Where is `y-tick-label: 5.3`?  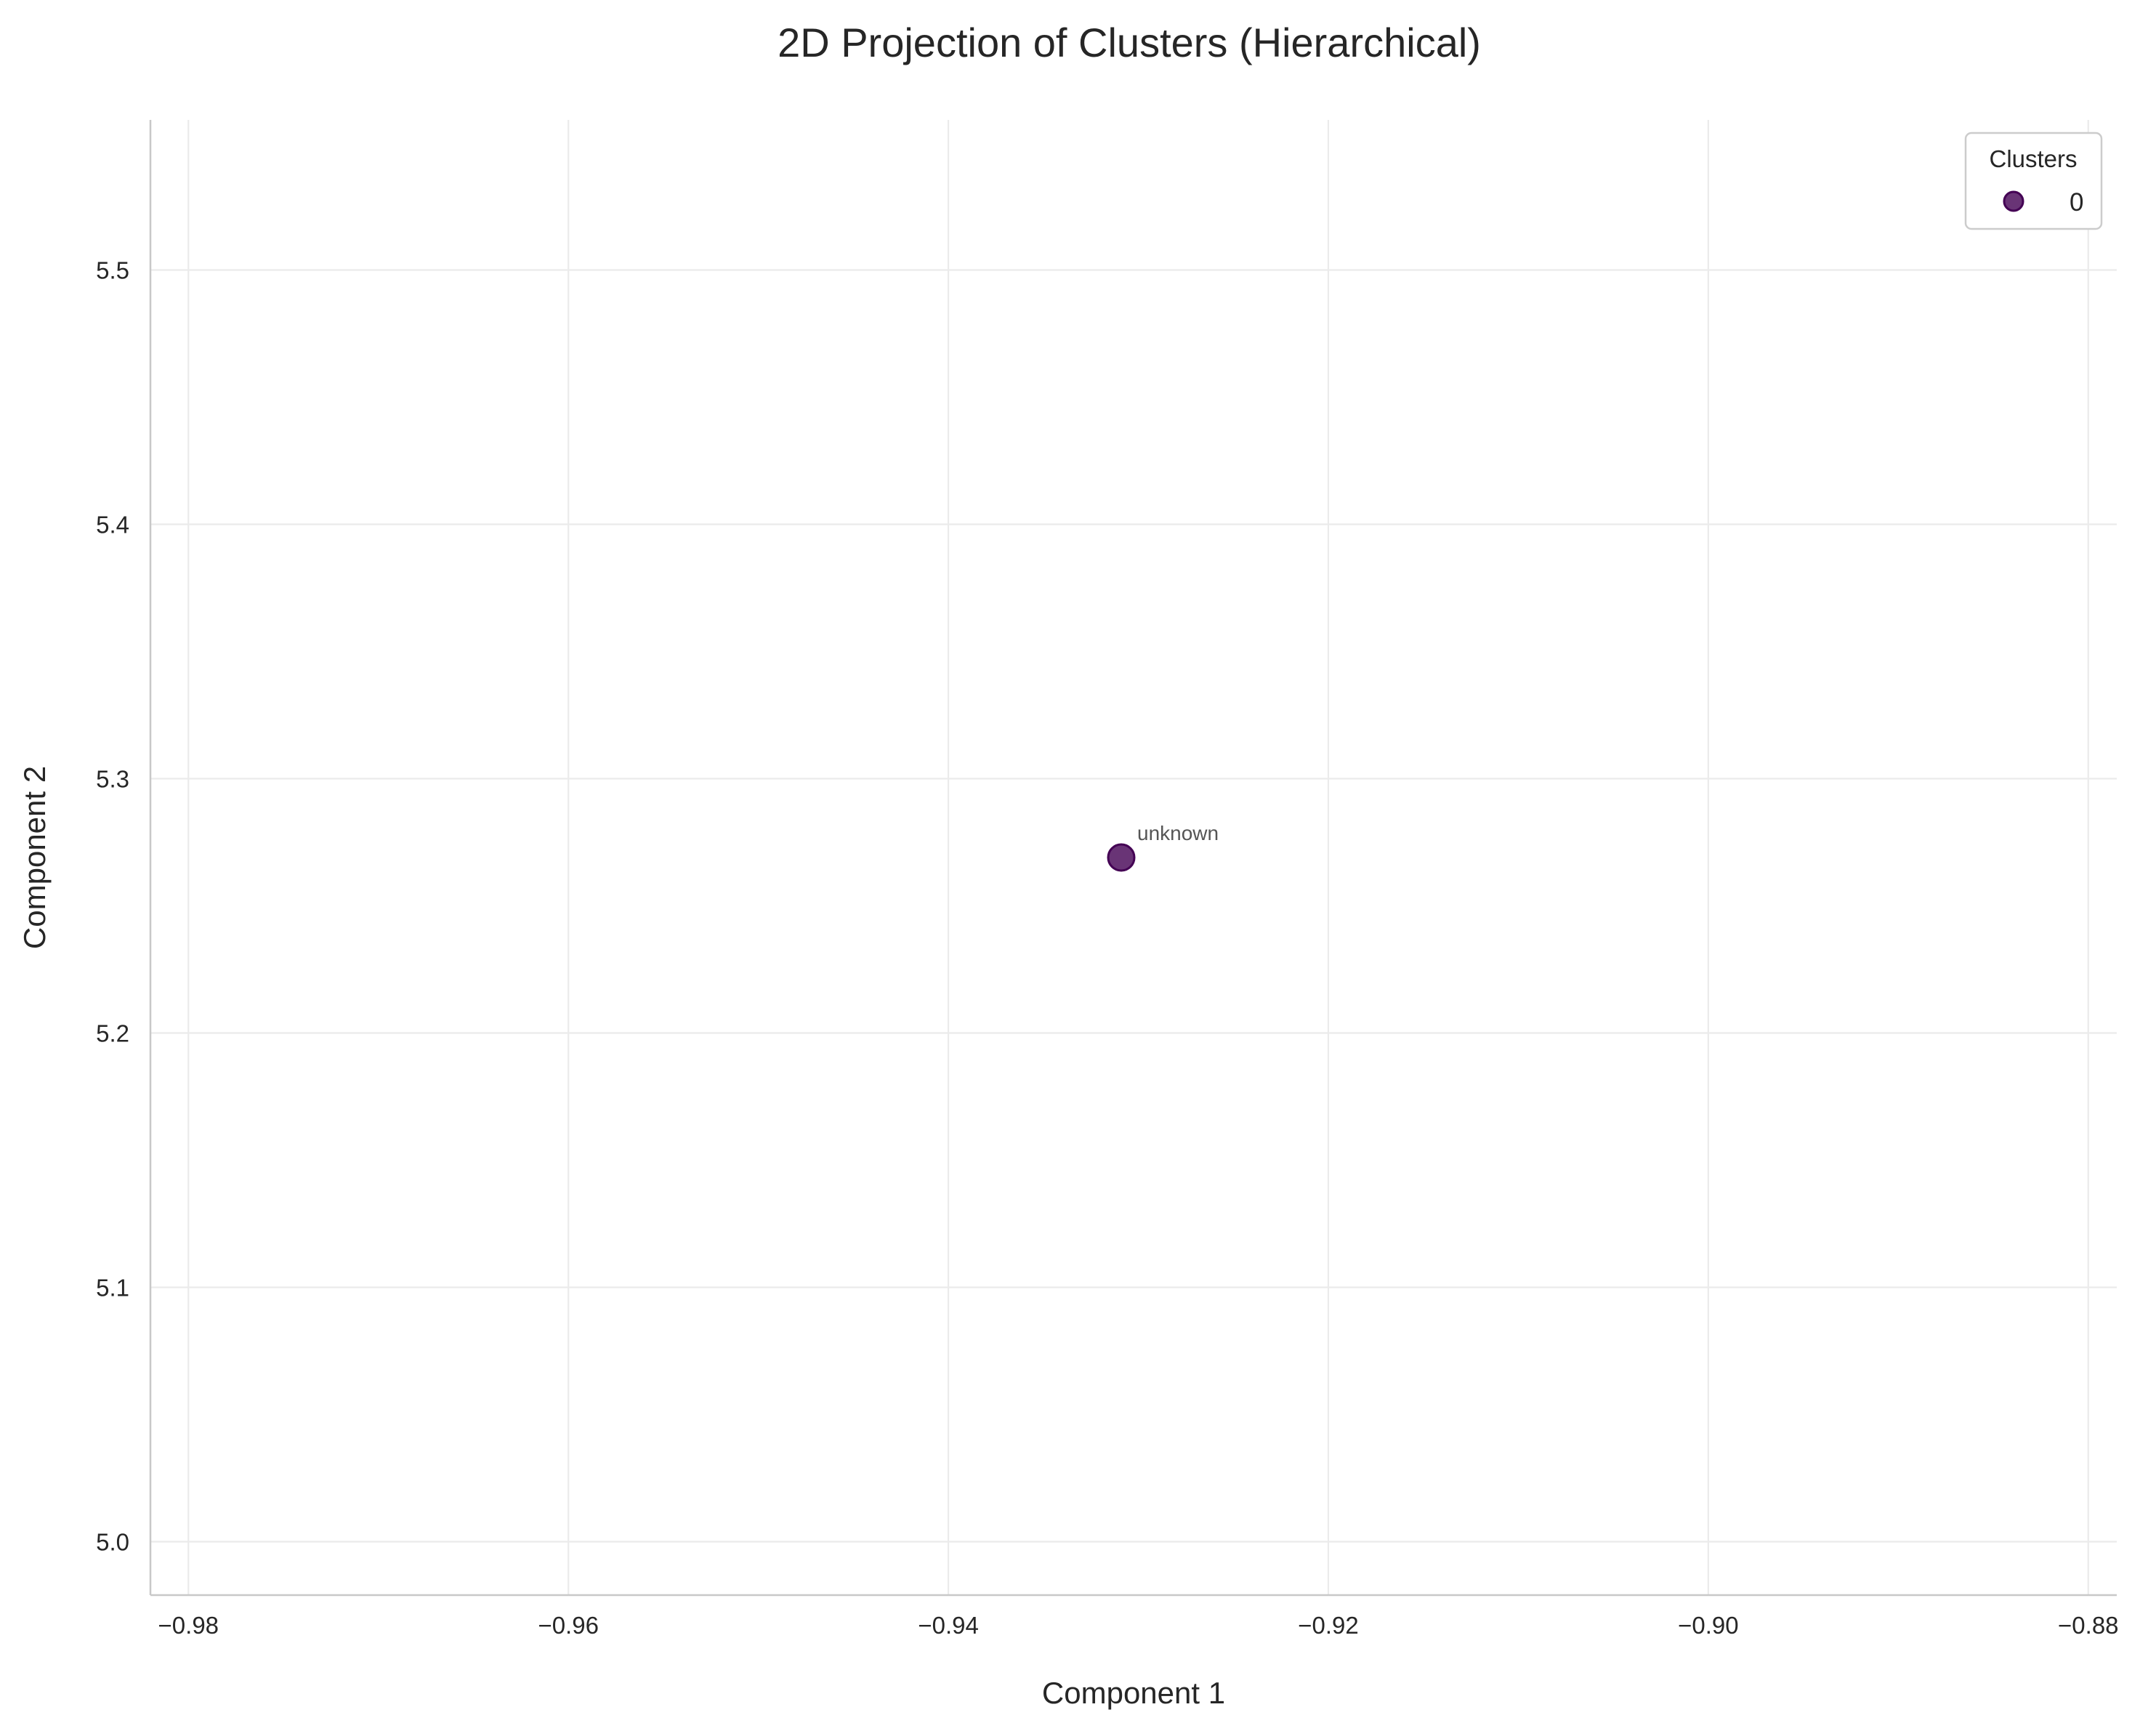 y-tick-label: 5.3 is located at coordinates (113, 780).